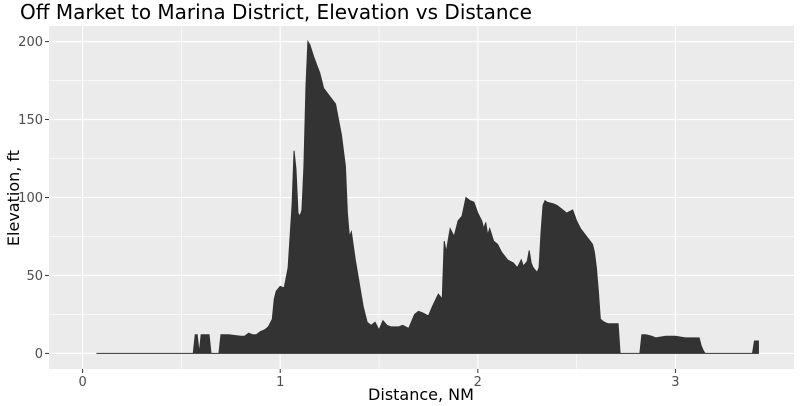 This screenshot has height=406, width=800. I want to click on x-axis-ticks: 0 1 2 3, so click(379, 379).